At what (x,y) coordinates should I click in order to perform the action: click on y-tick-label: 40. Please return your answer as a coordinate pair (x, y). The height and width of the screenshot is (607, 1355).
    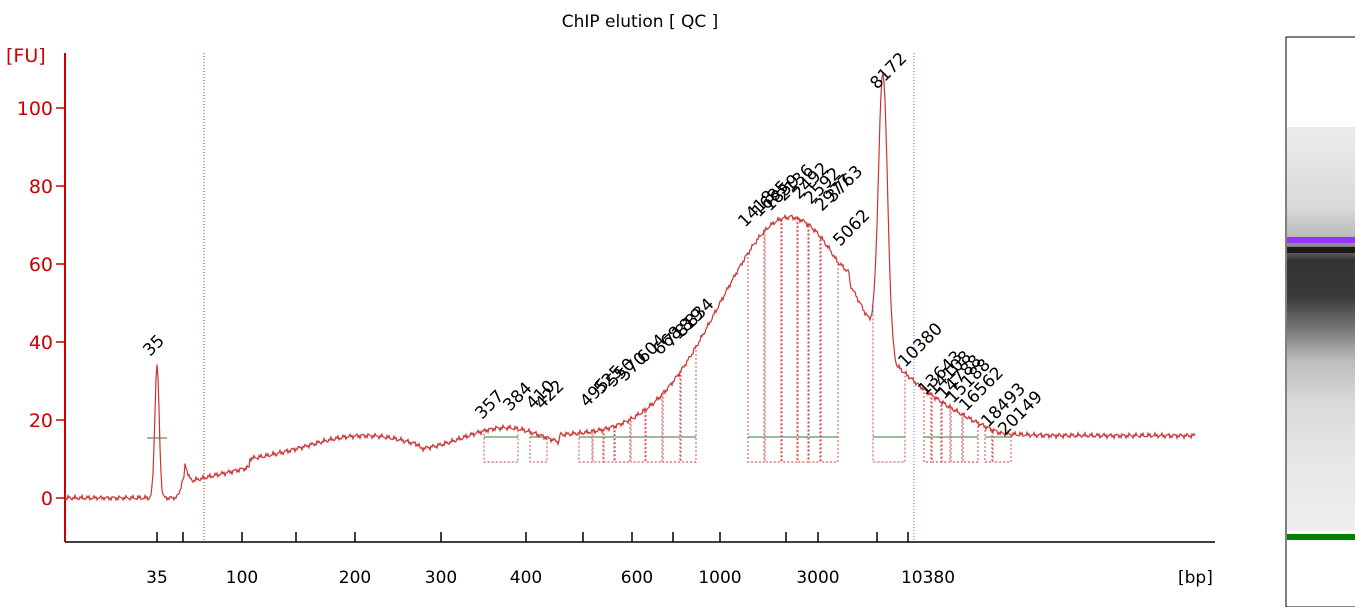
    Looking at the image, I should click on (41, 343).